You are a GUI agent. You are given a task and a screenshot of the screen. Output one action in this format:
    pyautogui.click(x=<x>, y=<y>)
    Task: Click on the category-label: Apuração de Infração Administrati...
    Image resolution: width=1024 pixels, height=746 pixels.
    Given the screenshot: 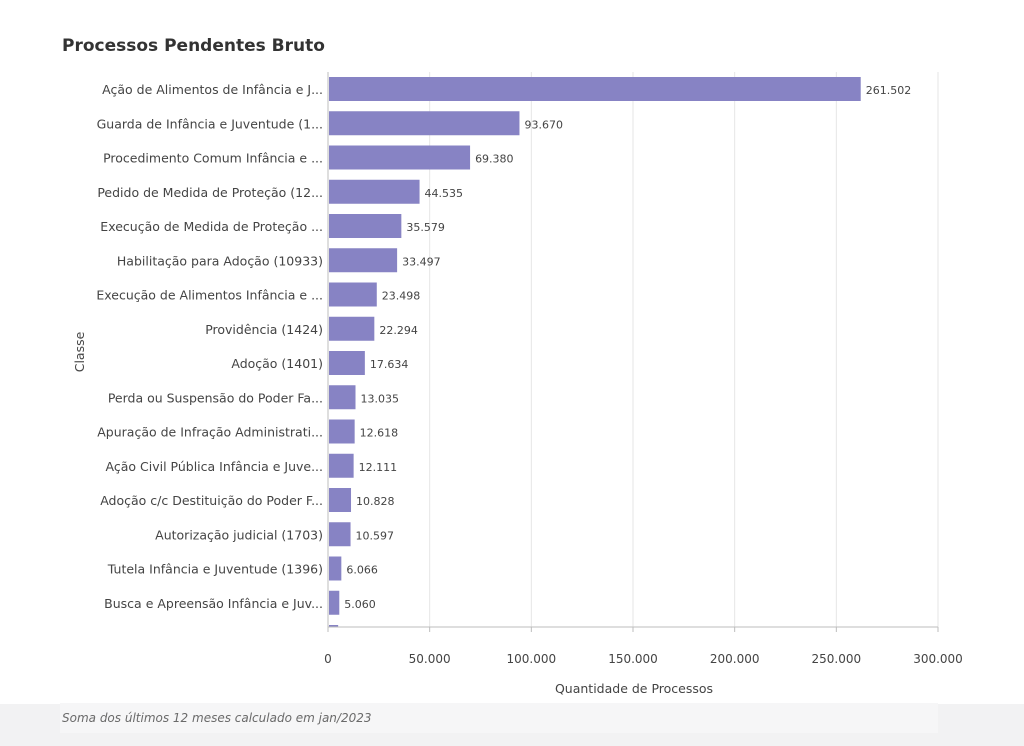 What is the action you would take?
    pyautogui.click(x=210, y=432)
    